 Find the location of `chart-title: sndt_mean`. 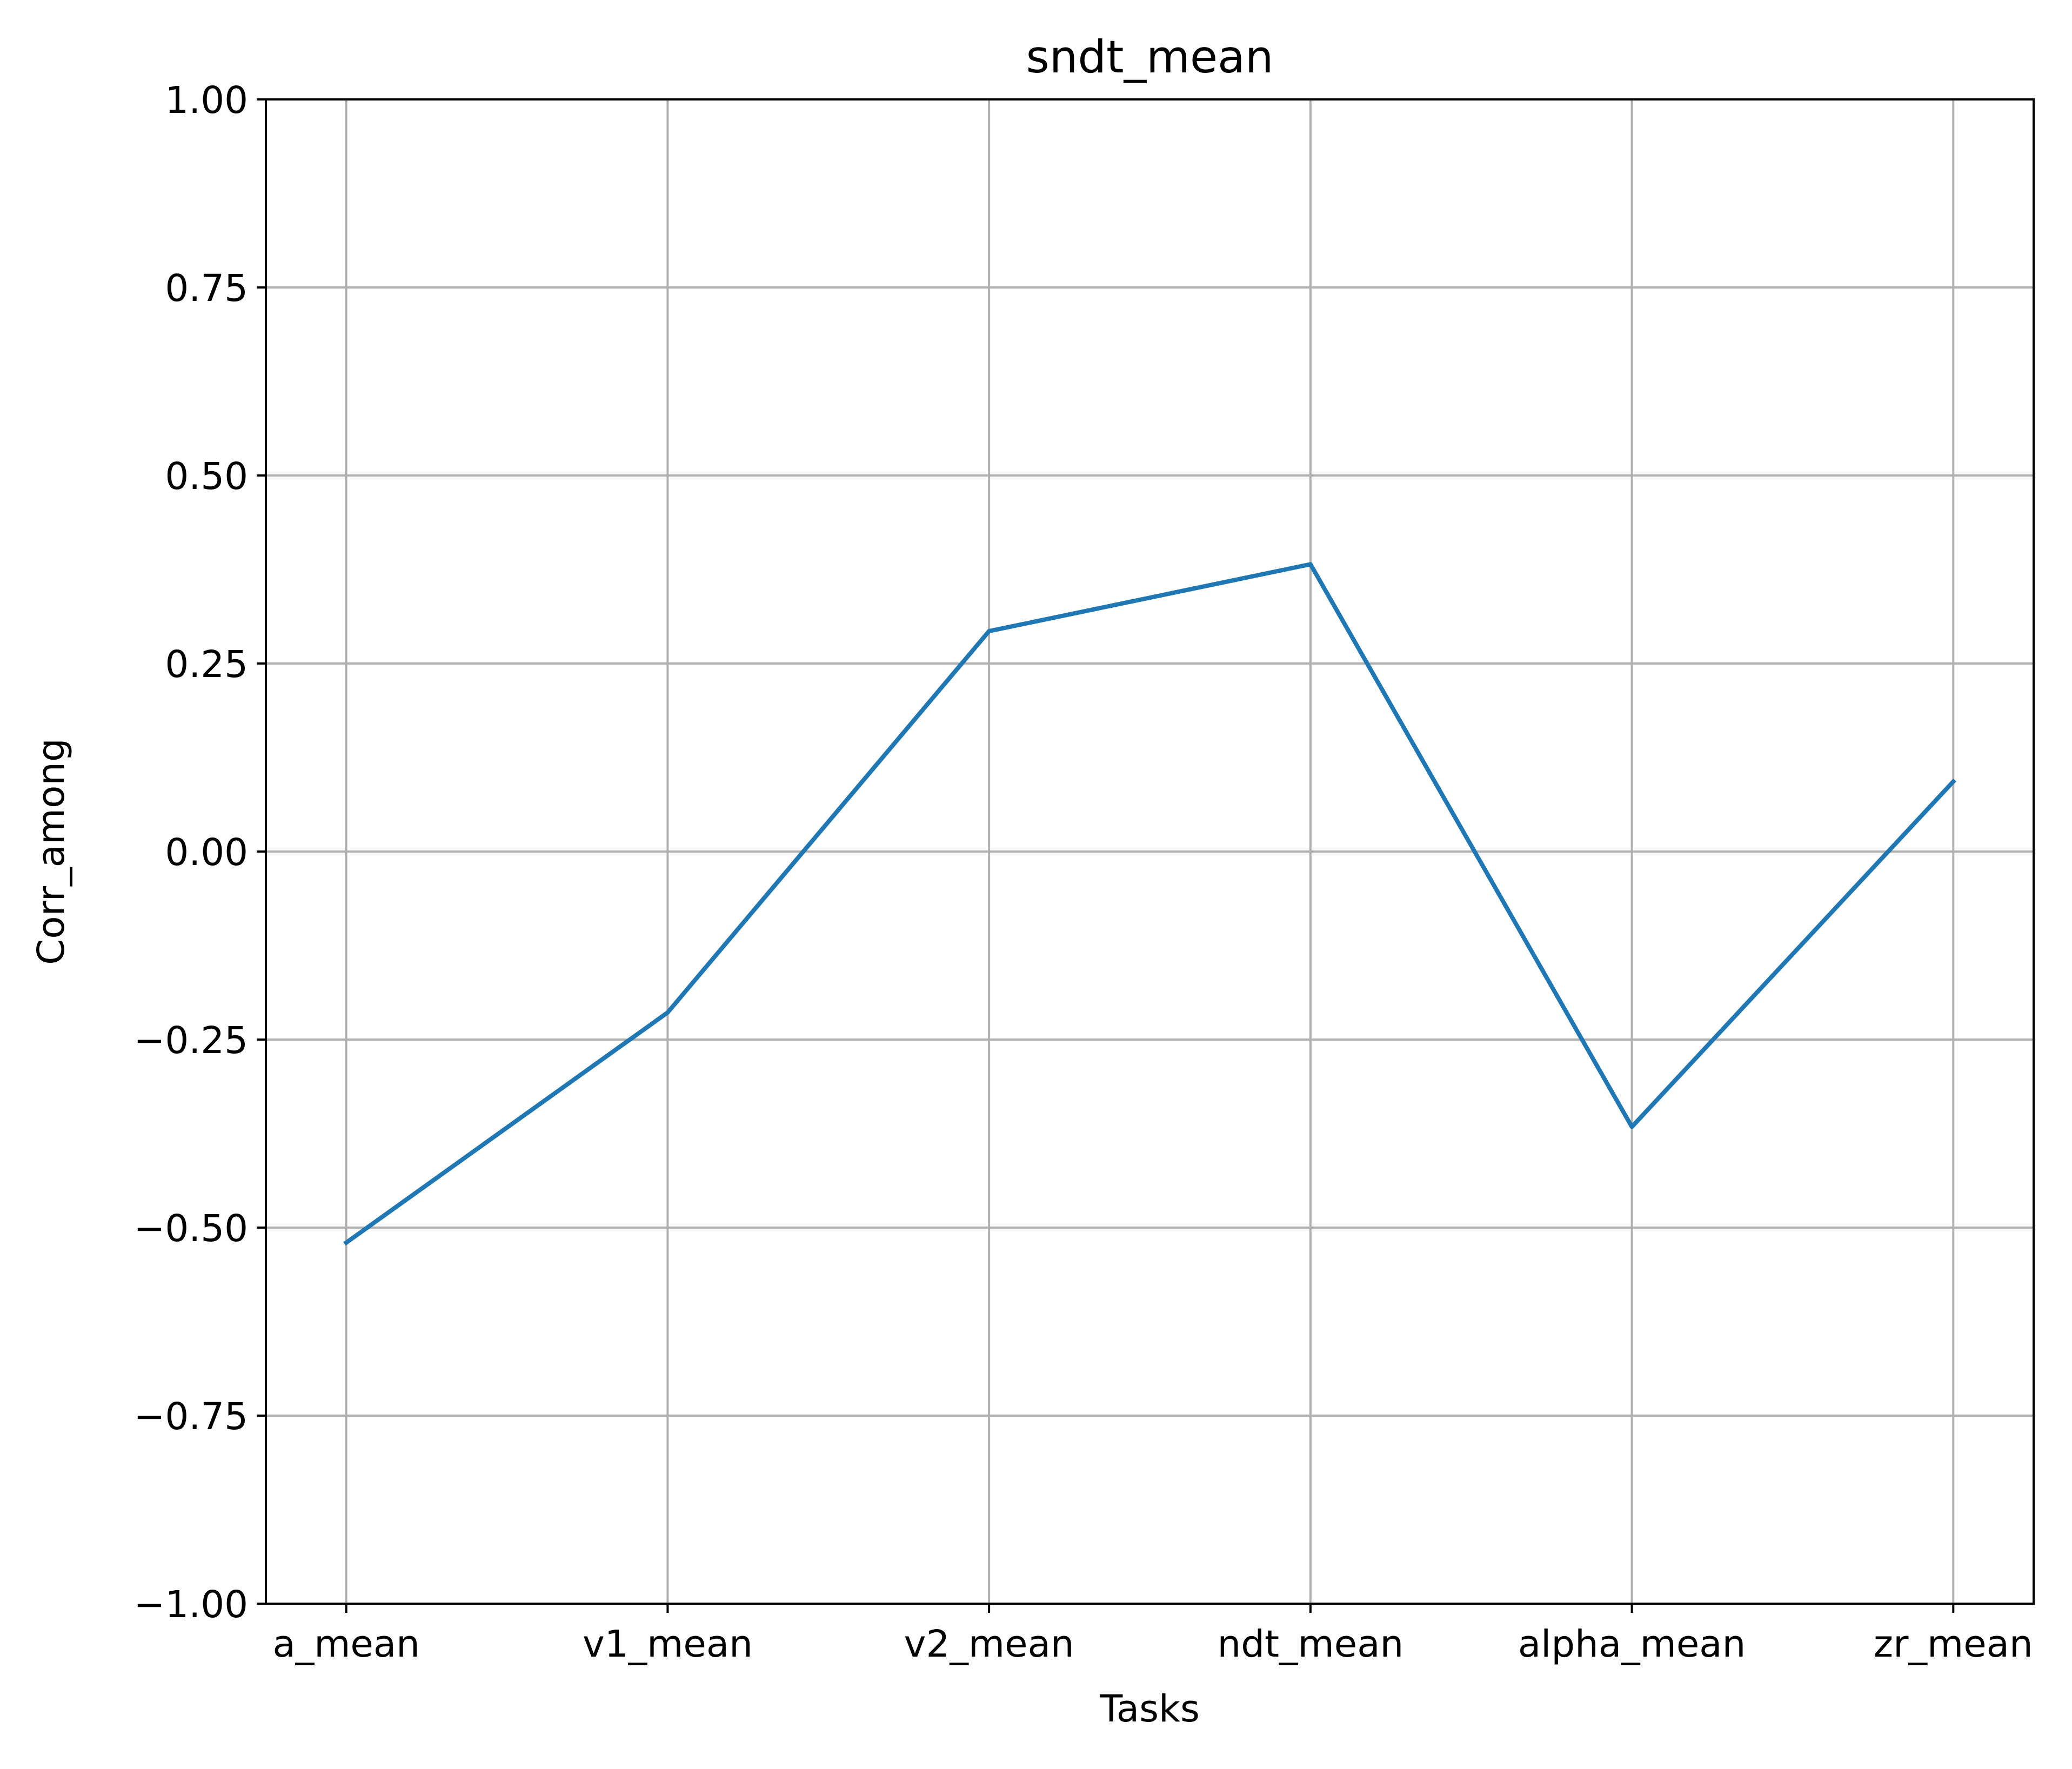

chart-title: sndt_mean is located at coordinates (1150, 57).